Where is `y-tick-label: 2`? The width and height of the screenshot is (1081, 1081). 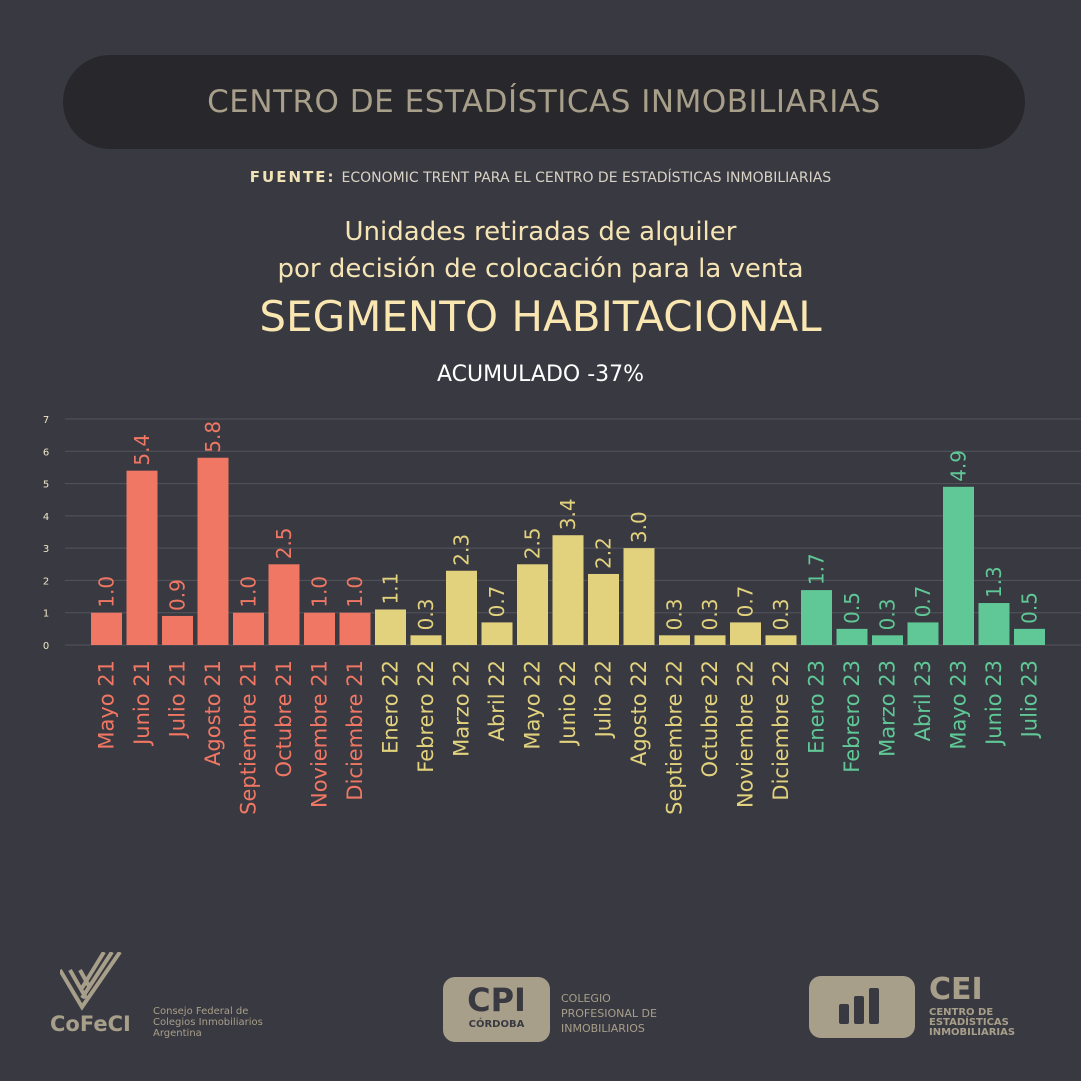 y-tick-label: 2 is located at coordinates (46, 581).